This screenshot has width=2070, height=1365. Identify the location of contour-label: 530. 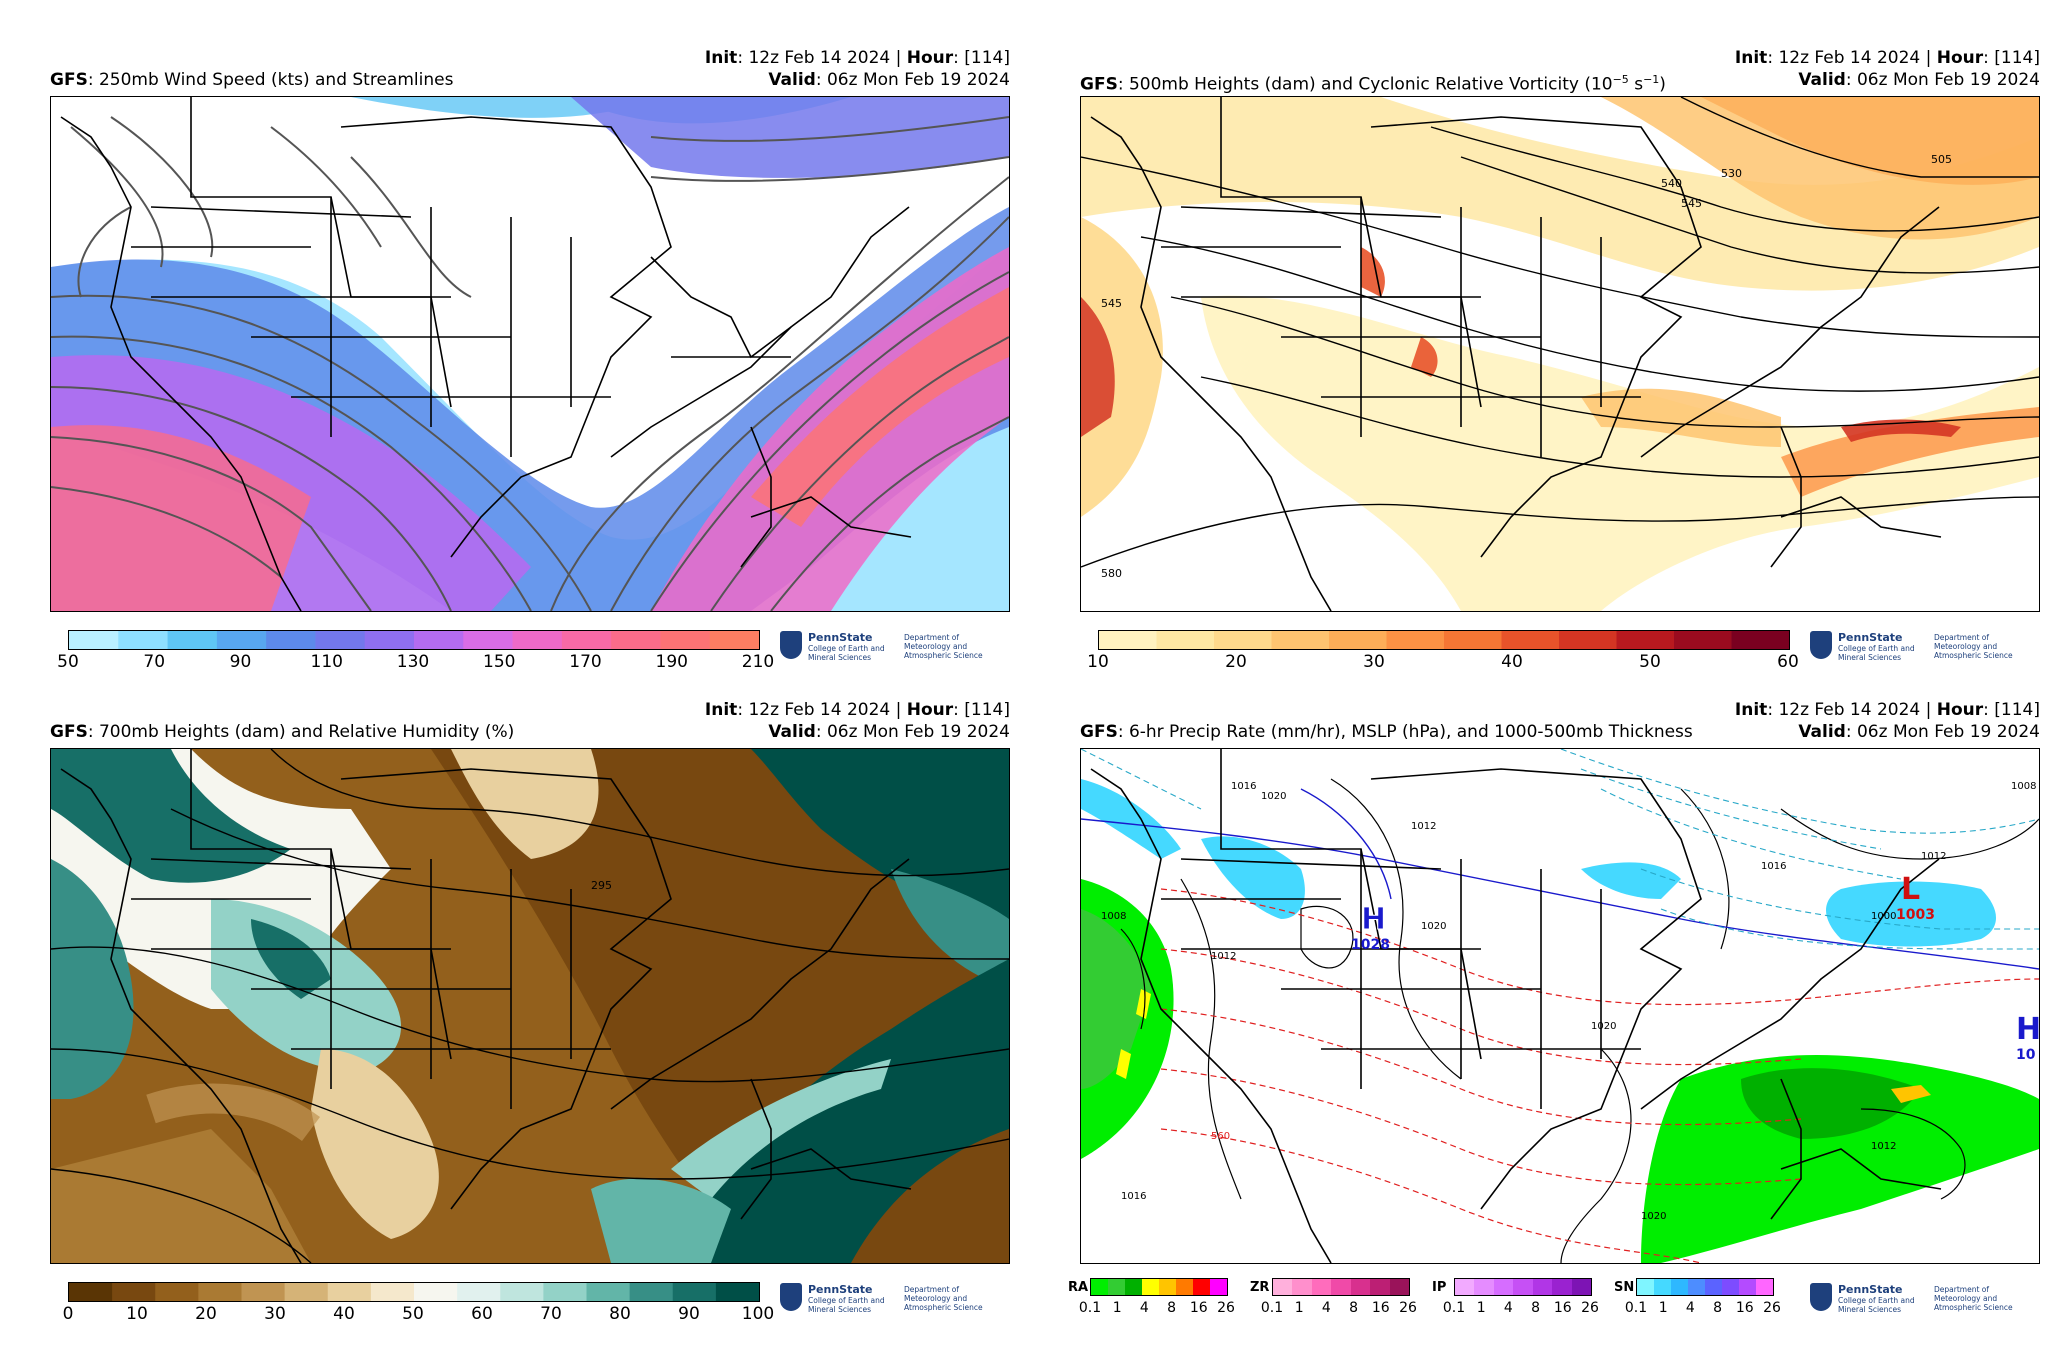
(1731, 173).